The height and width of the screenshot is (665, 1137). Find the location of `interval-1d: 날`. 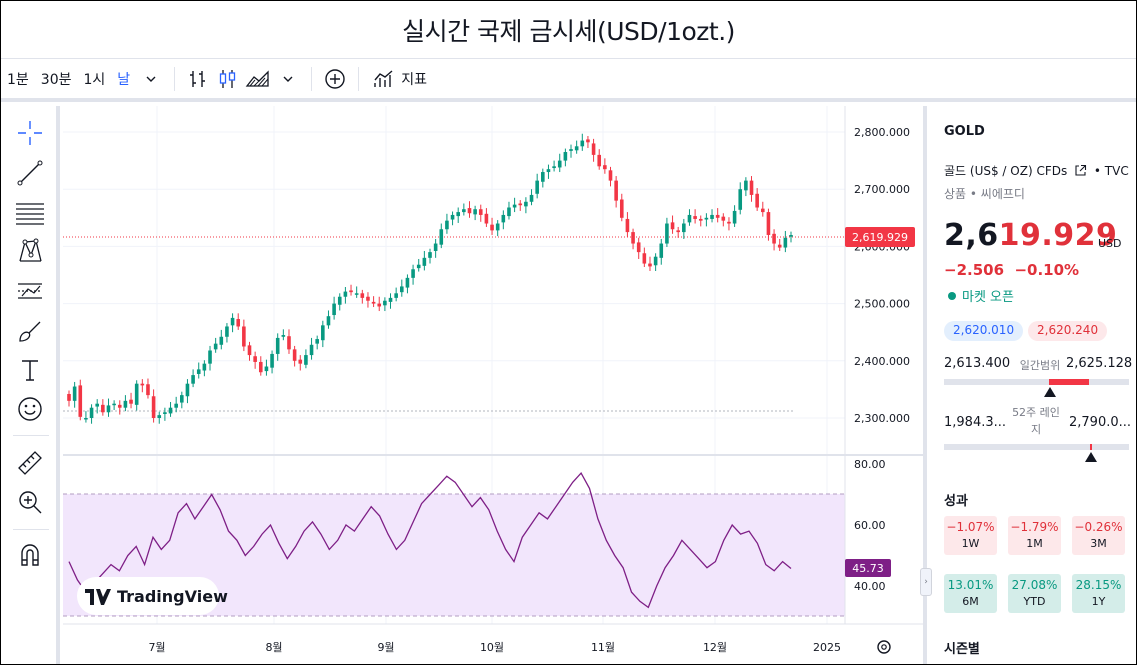

interval-1d: 날 is located at coordinates (124, 80).